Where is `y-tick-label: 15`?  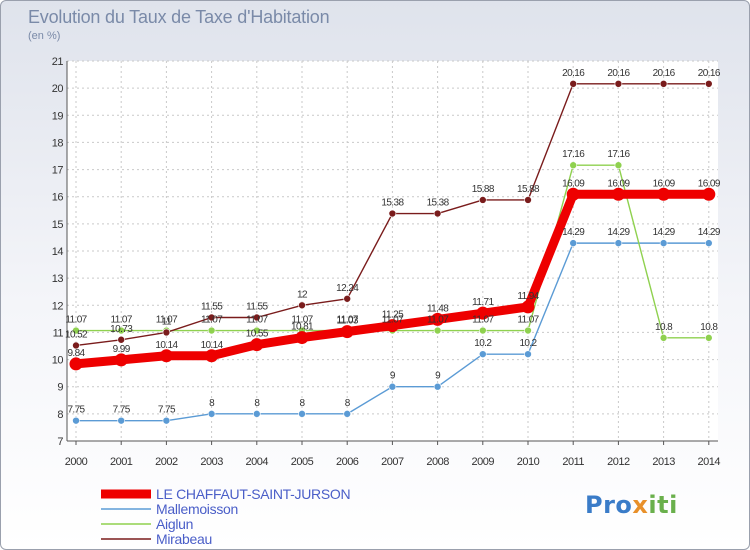 y-tick-label: 15 is located at coordinates (58, 225).